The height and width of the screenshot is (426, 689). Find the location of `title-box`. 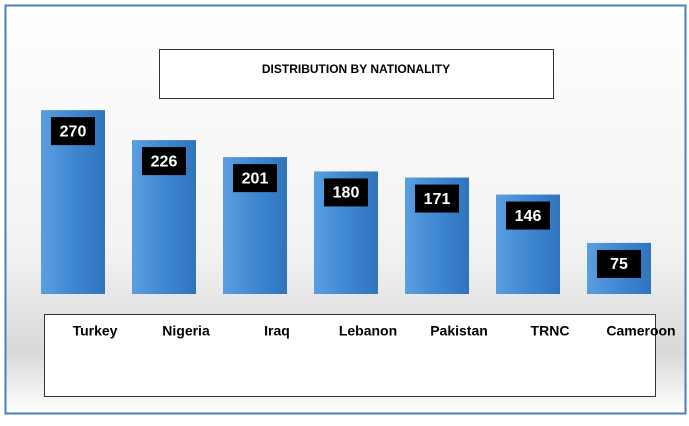

title-box is located at coordinates (356, 74).